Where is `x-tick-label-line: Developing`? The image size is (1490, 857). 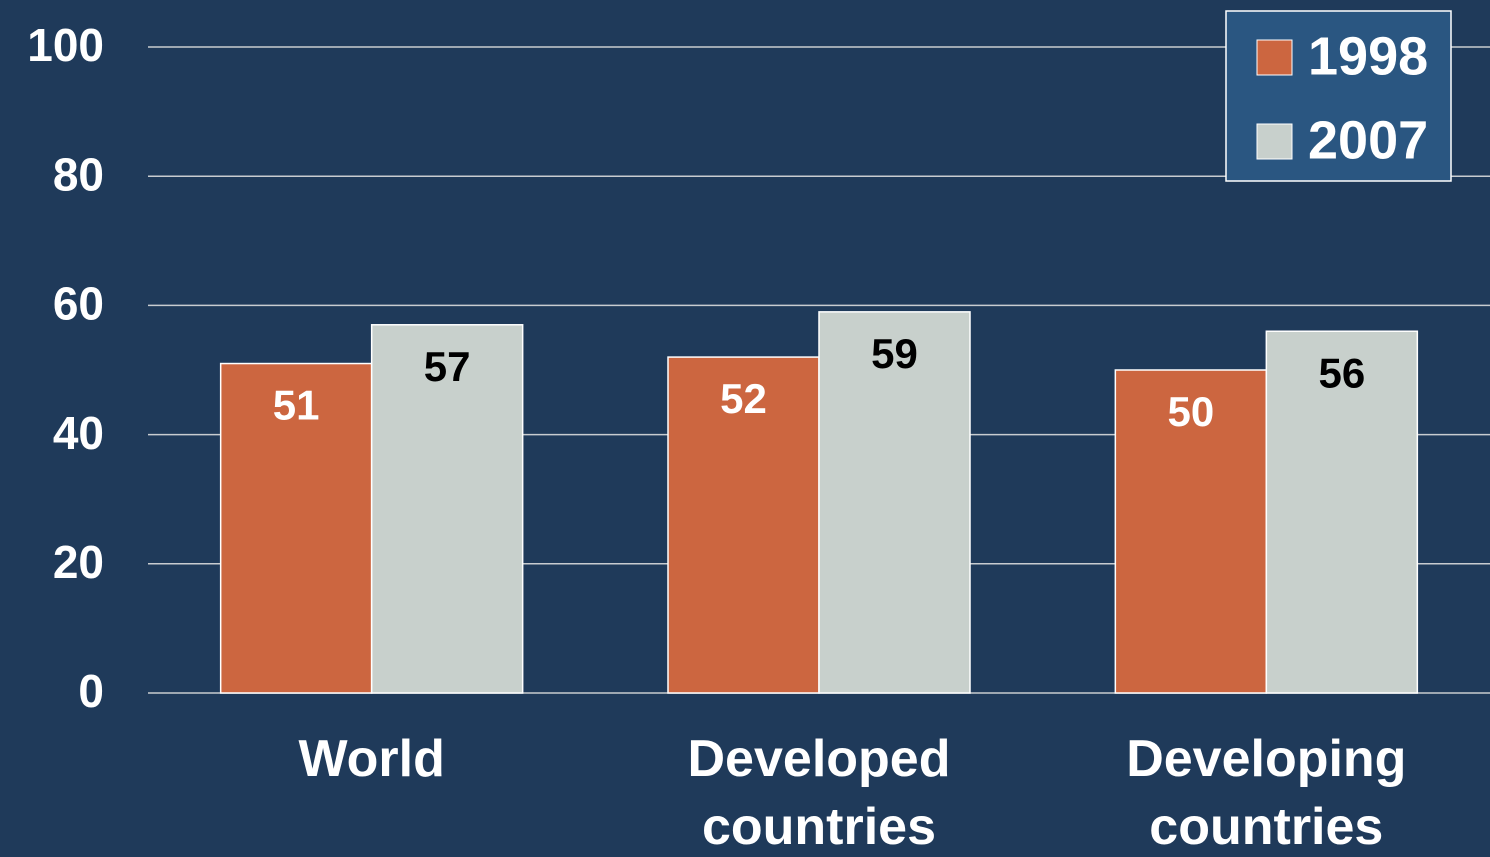 x-tick-label-line: Developing is located at coordinates (1266, 759).